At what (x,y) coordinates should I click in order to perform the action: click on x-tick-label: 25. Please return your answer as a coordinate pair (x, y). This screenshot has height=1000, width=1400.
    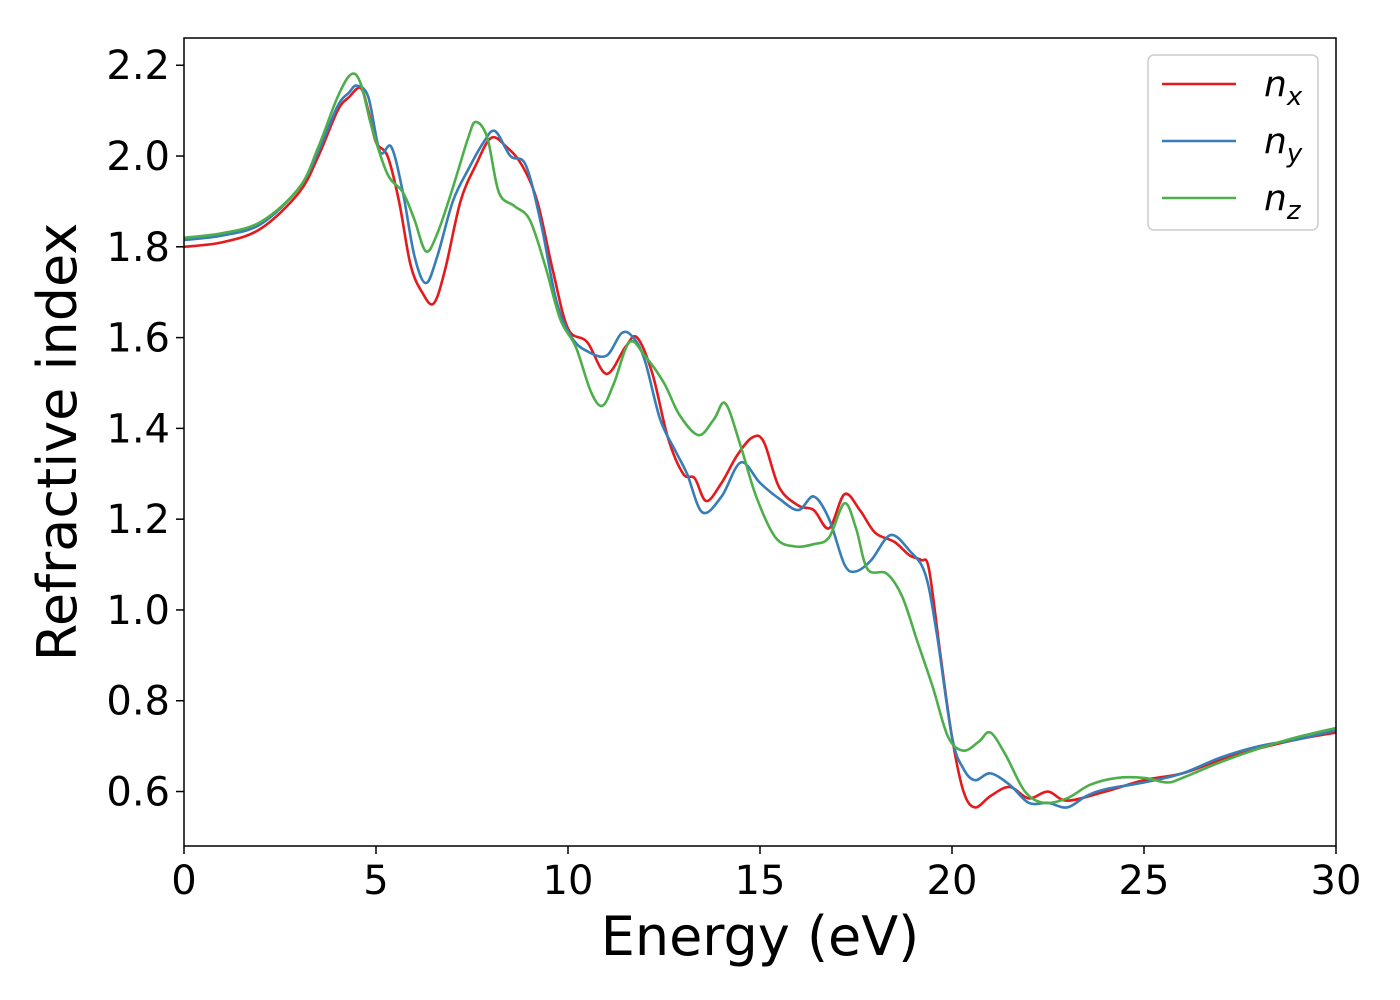
    Looking at the image, I should click on (1144, 881).